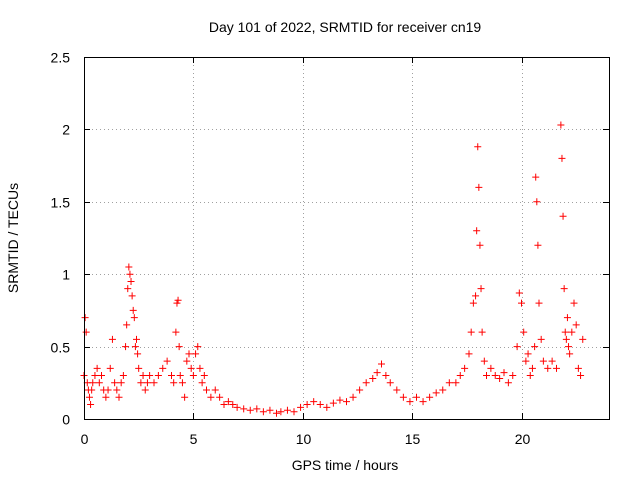 The height and width of the screenshot is (480, 640). Describe the element at coordinates (61, 348) in the screenshot. I see `y-tick-label: 0.5` at that location.